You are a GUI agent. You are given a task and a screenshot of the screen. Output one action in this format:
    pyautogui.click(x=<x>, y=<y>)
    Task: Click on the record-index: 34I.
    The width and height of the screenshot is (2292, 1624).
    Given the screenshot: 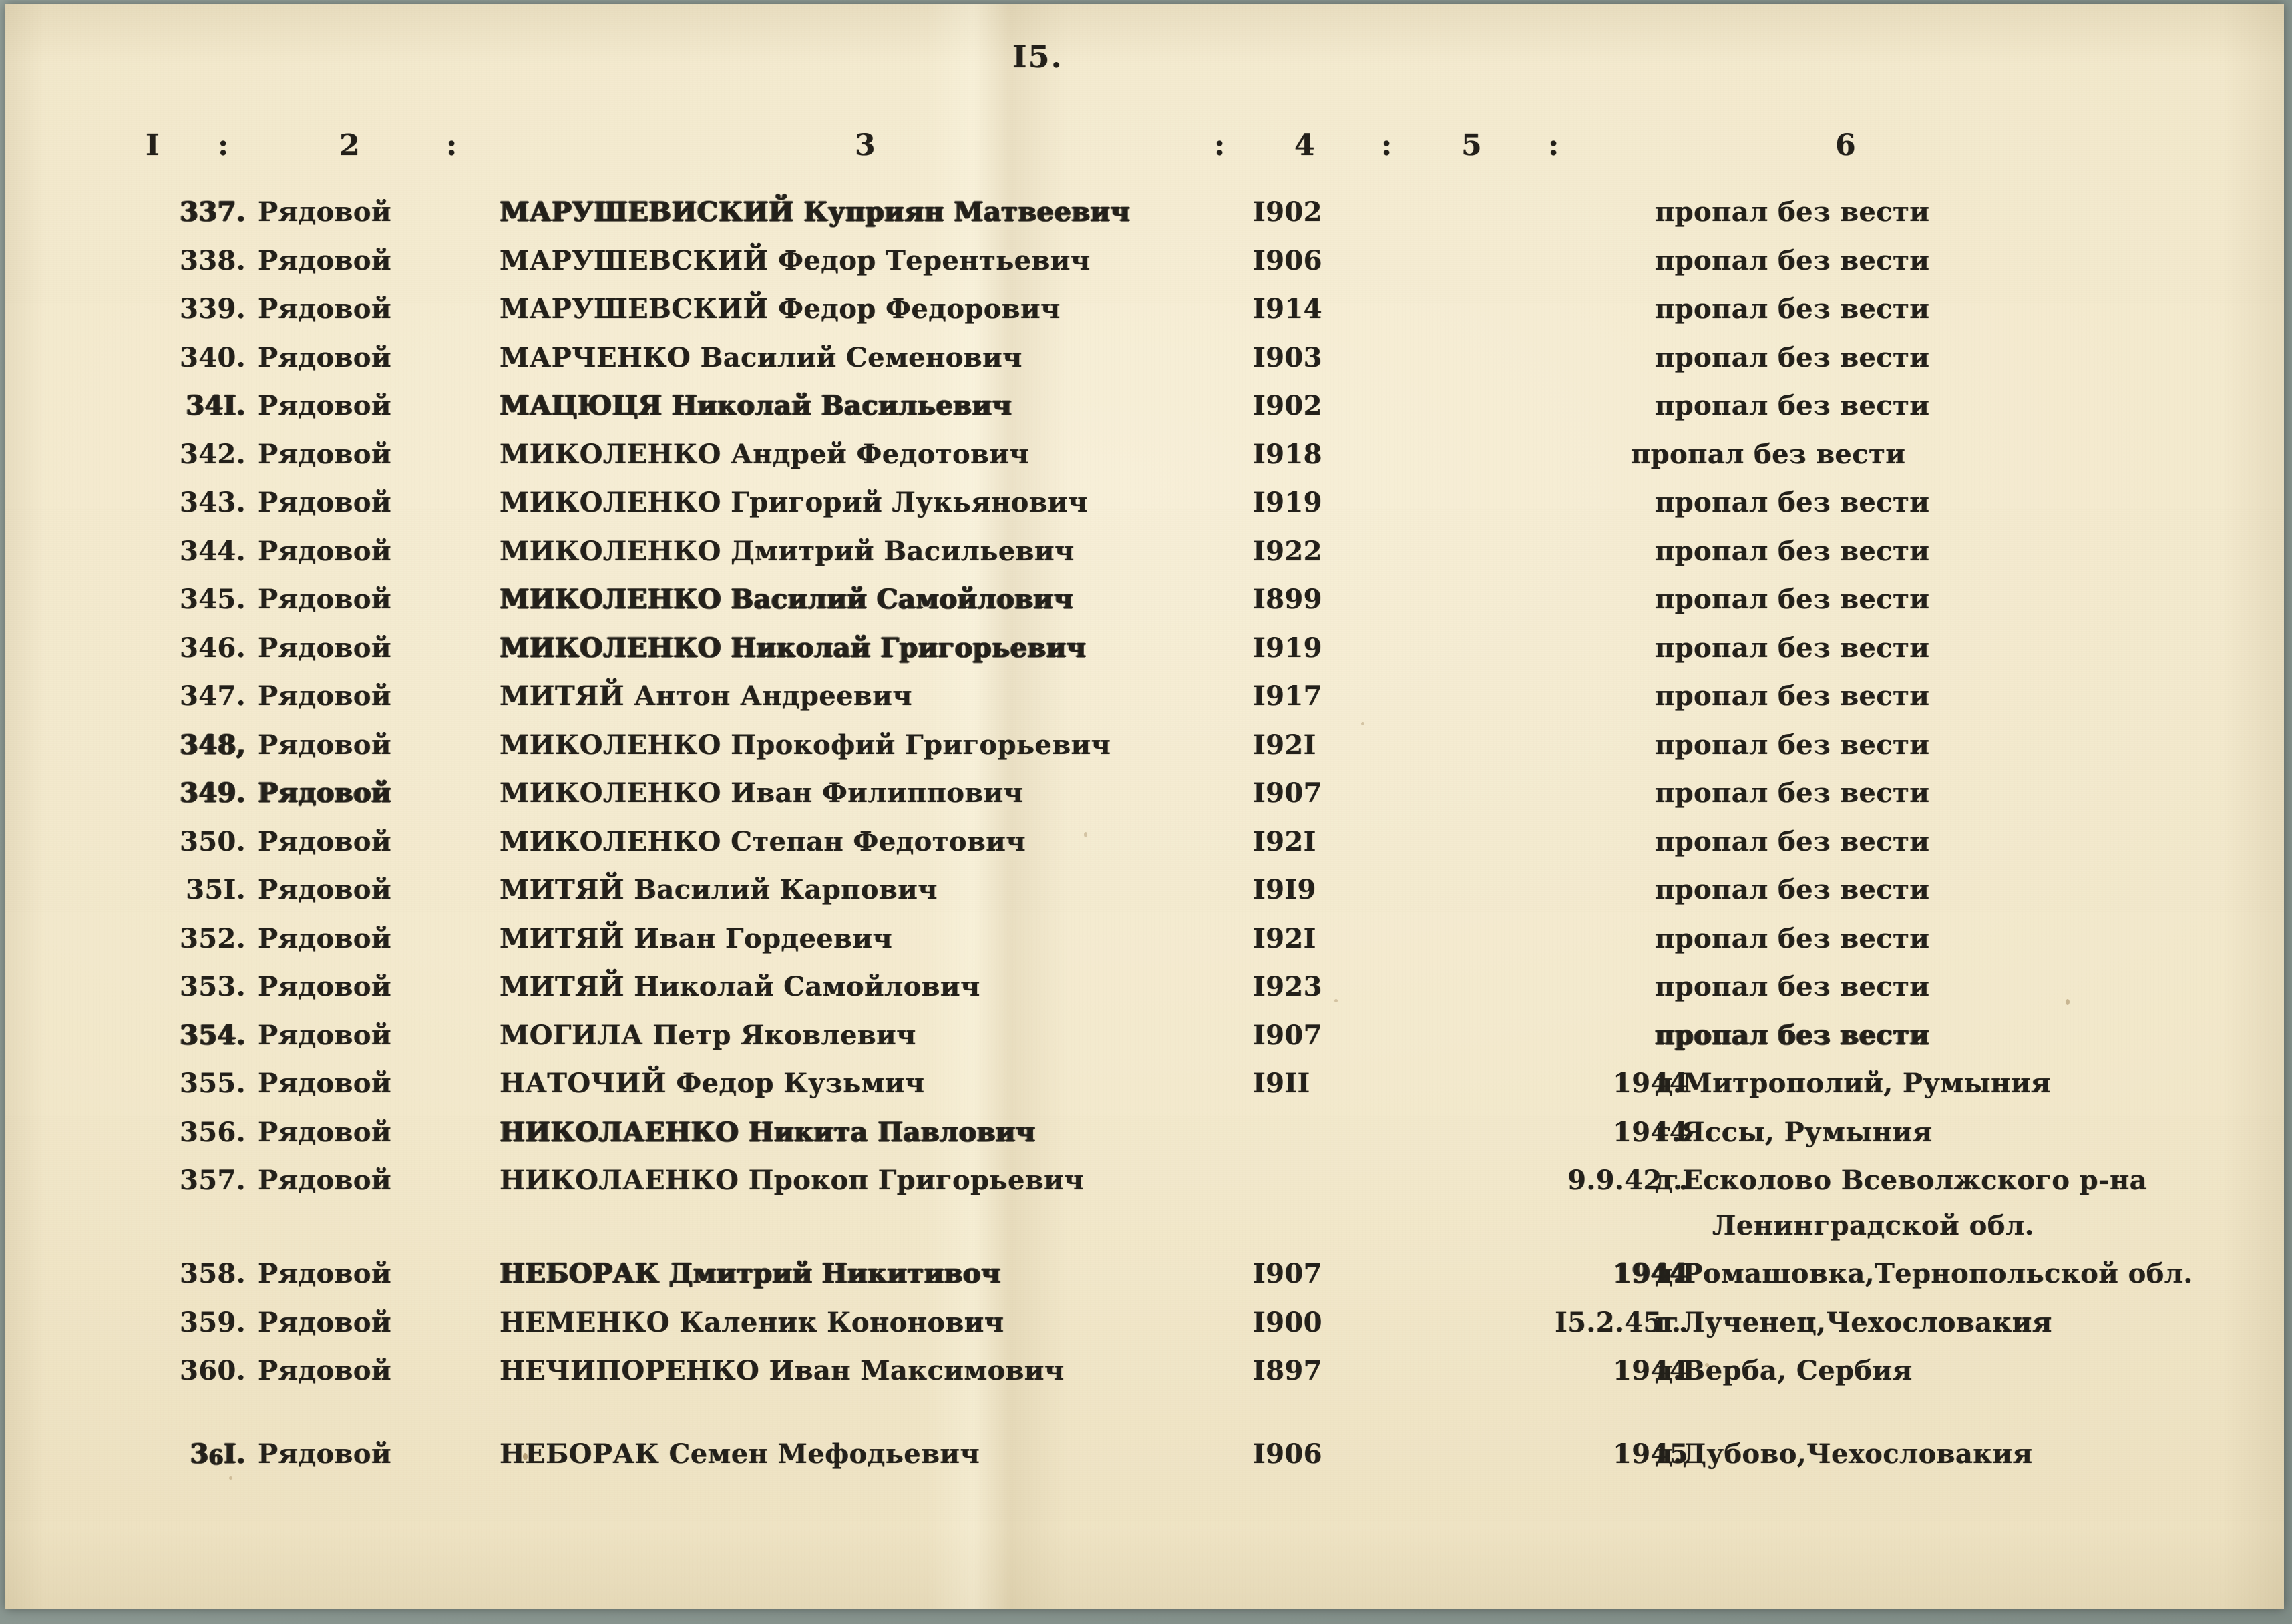 What is the action you would take?
    pyautogui.click(x=216, y=405)
    